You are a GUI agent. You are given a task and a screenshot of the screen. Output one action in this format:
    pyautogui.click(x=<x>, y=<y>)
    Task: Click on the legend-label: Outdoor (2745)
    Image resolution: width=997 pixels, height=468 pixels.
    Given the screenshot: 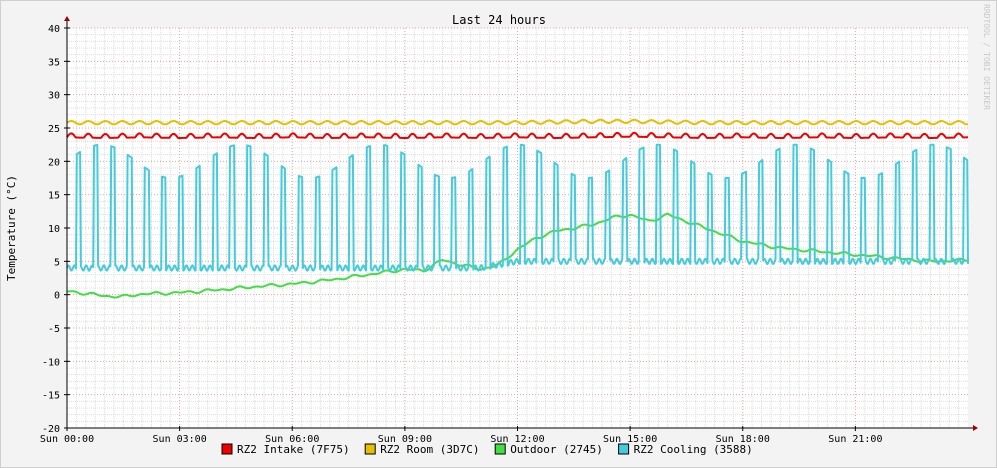 What is the action you would take?
    pyautogui.click(x=556, y=449)
    